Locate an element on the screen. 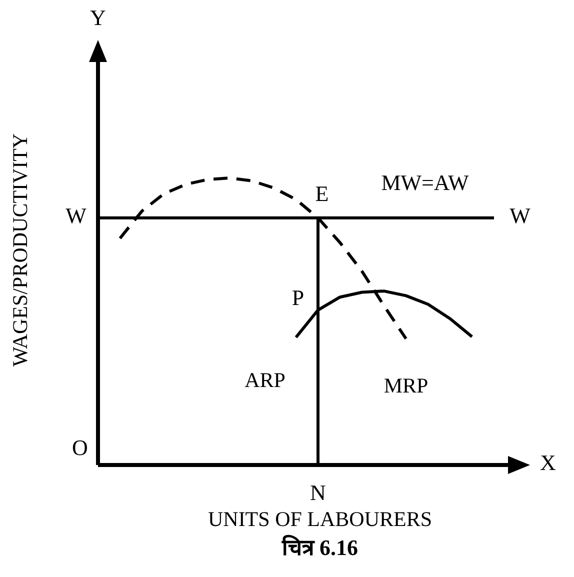  x-axis-title: UNITS OF LABOURERS is located at coordinates (320, 518).